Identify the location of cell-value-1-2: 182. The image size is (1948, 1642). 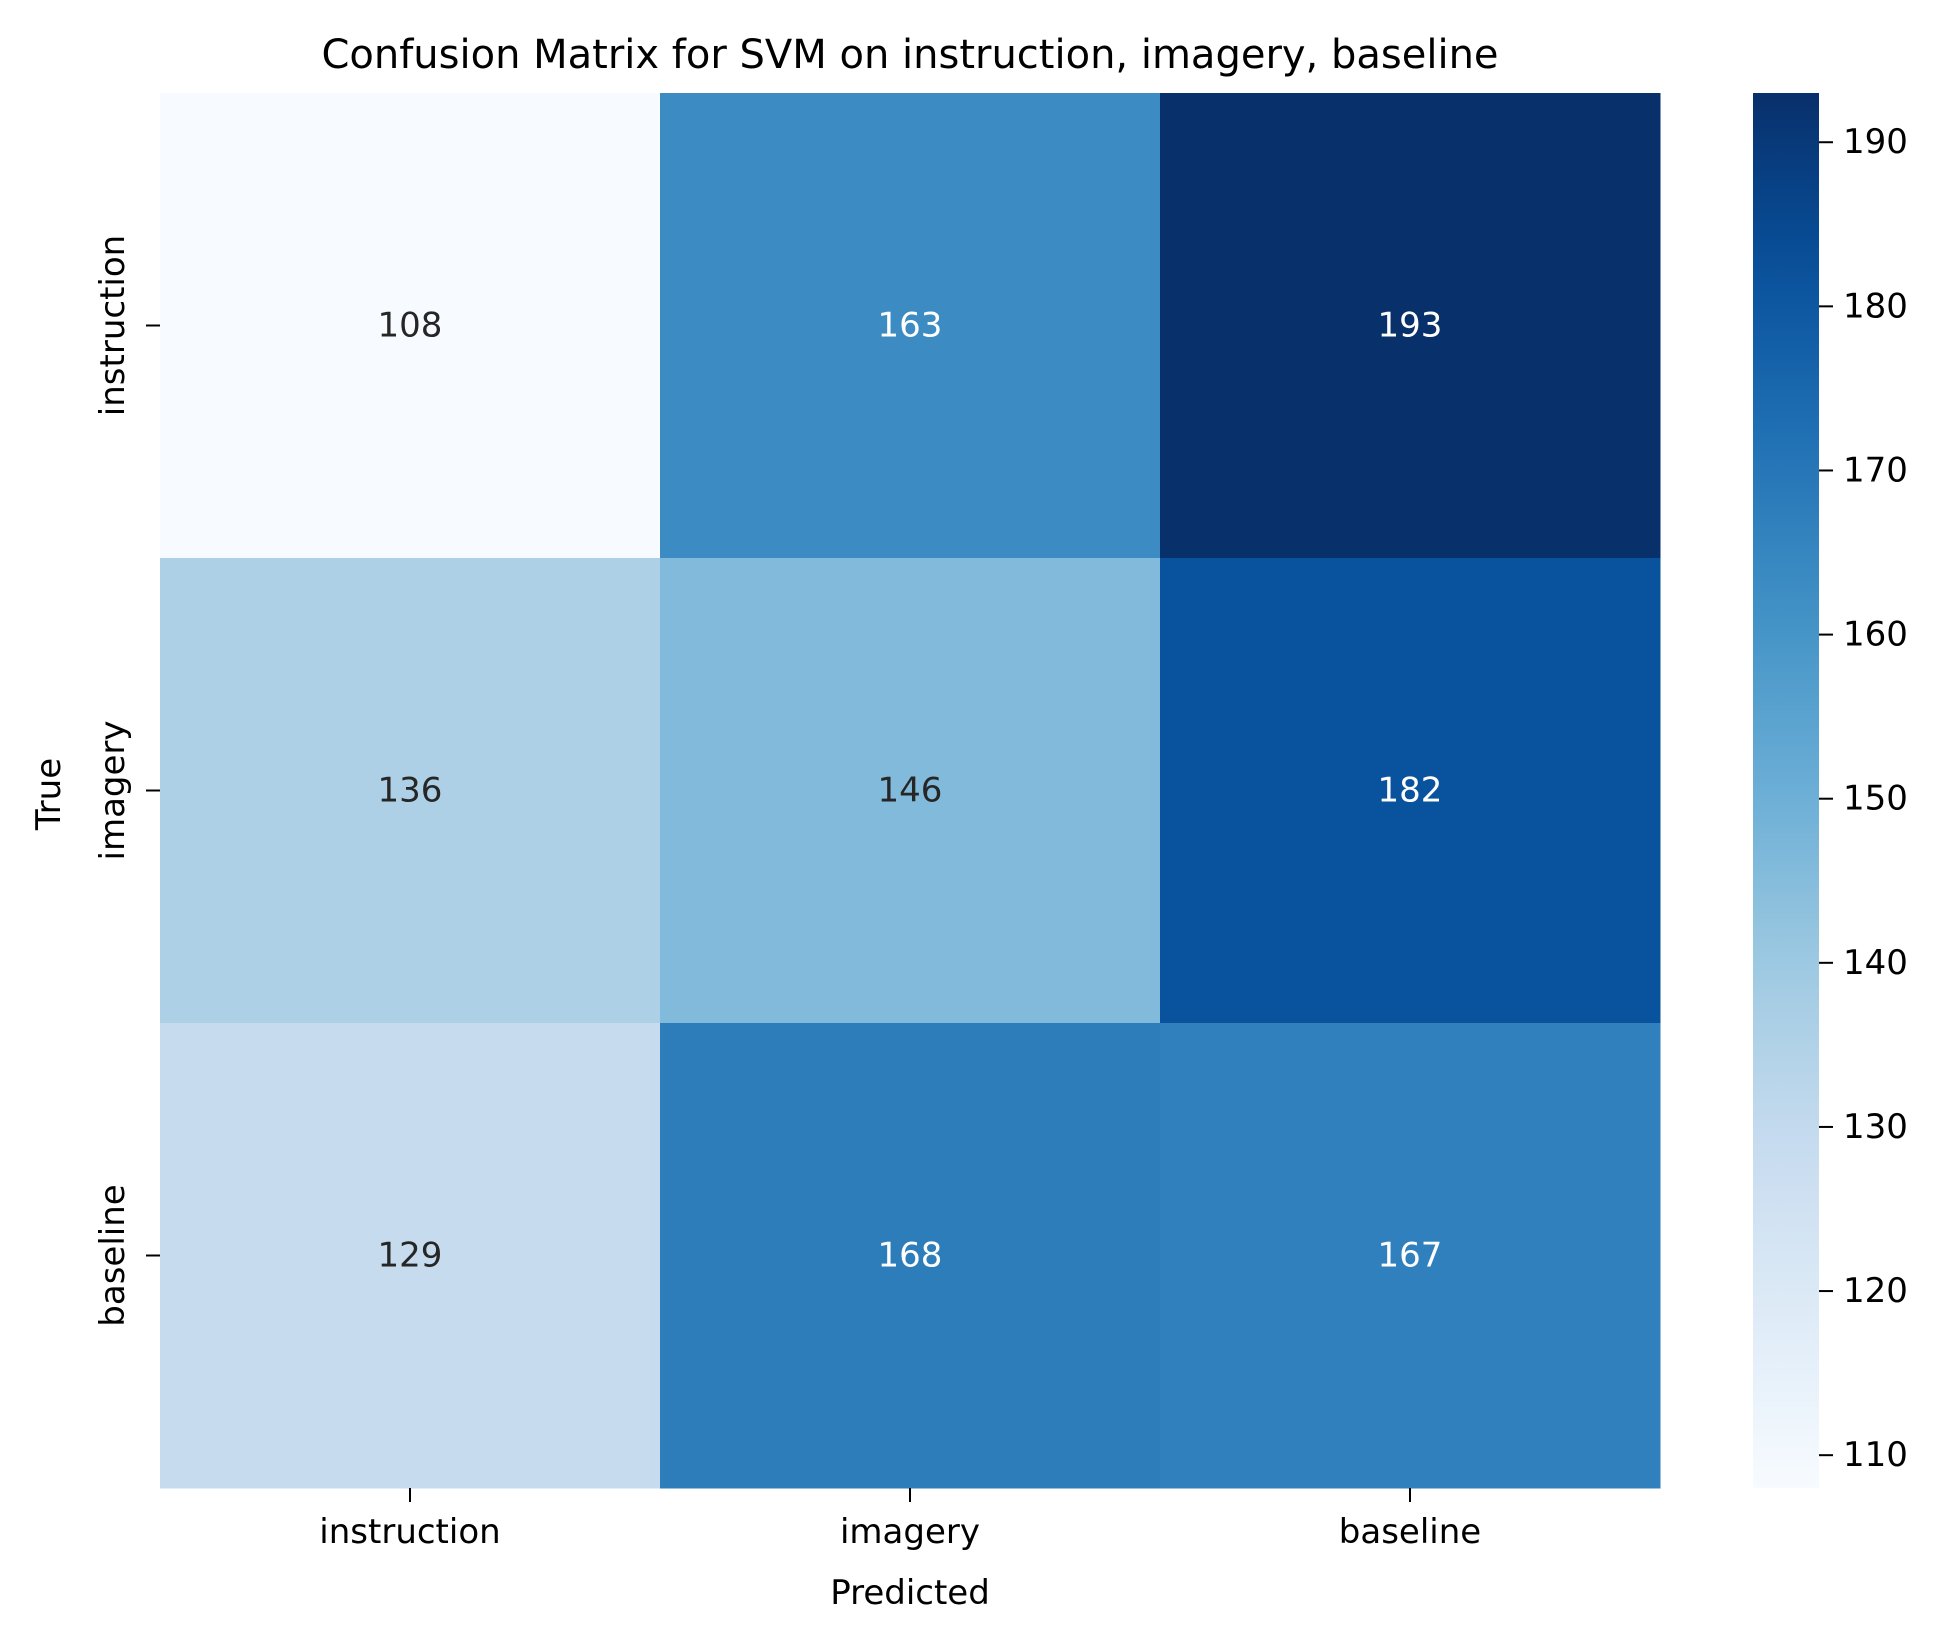
(1410, 791).